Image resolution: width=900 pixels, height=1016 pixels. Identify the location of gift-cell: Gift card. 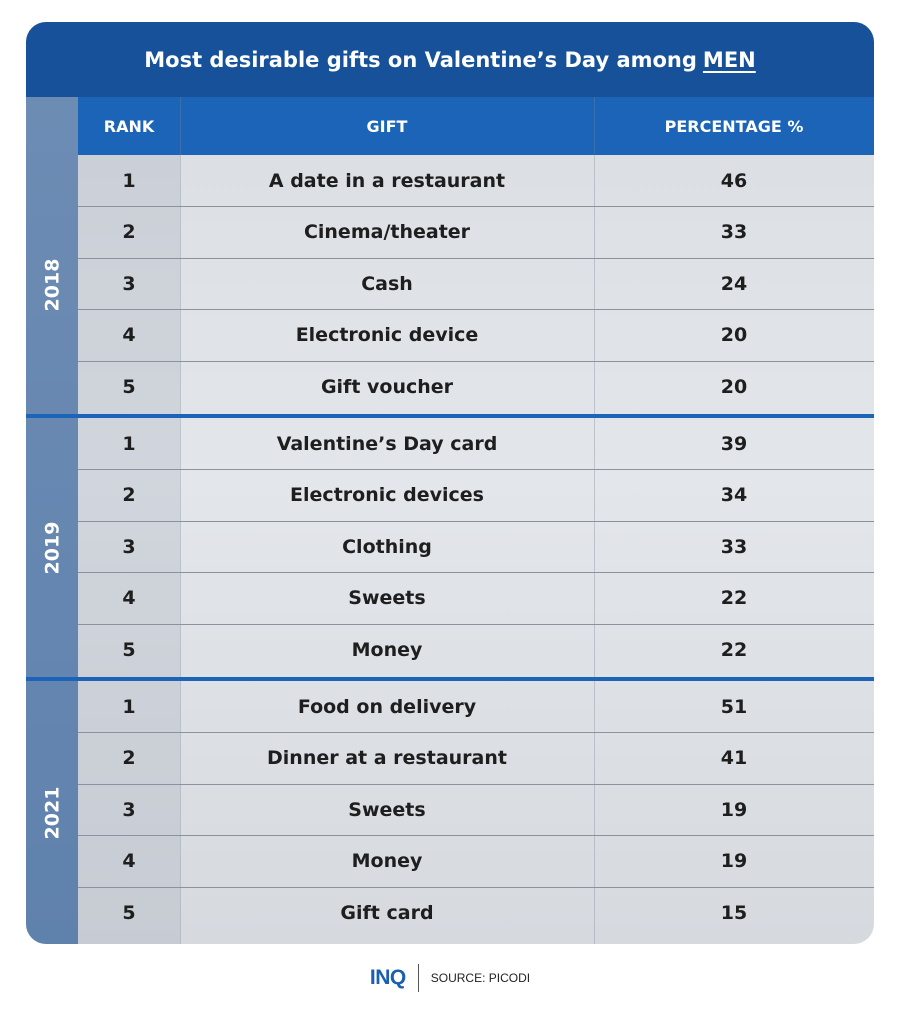
(387, 912).